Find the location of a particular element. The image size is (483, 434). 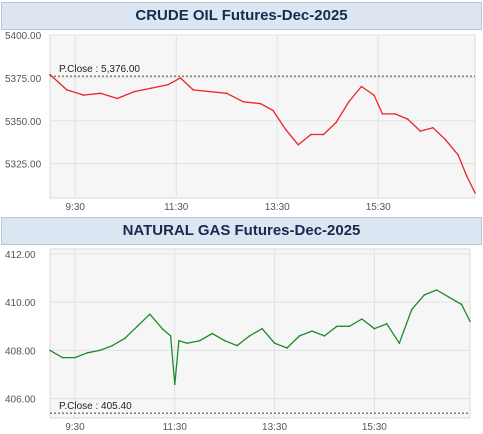

y-tick-label: 5350.00 is located at coordinates (23, 122).